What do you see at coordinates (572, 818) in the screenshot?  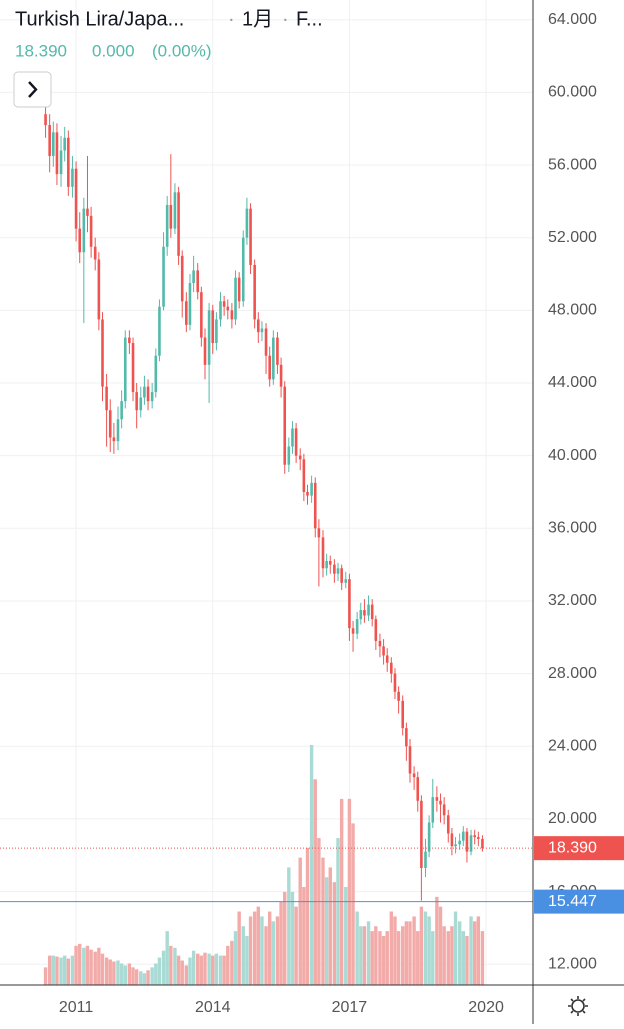 I see `y-tick-label: 20.000` at bounding box center [572, 818].